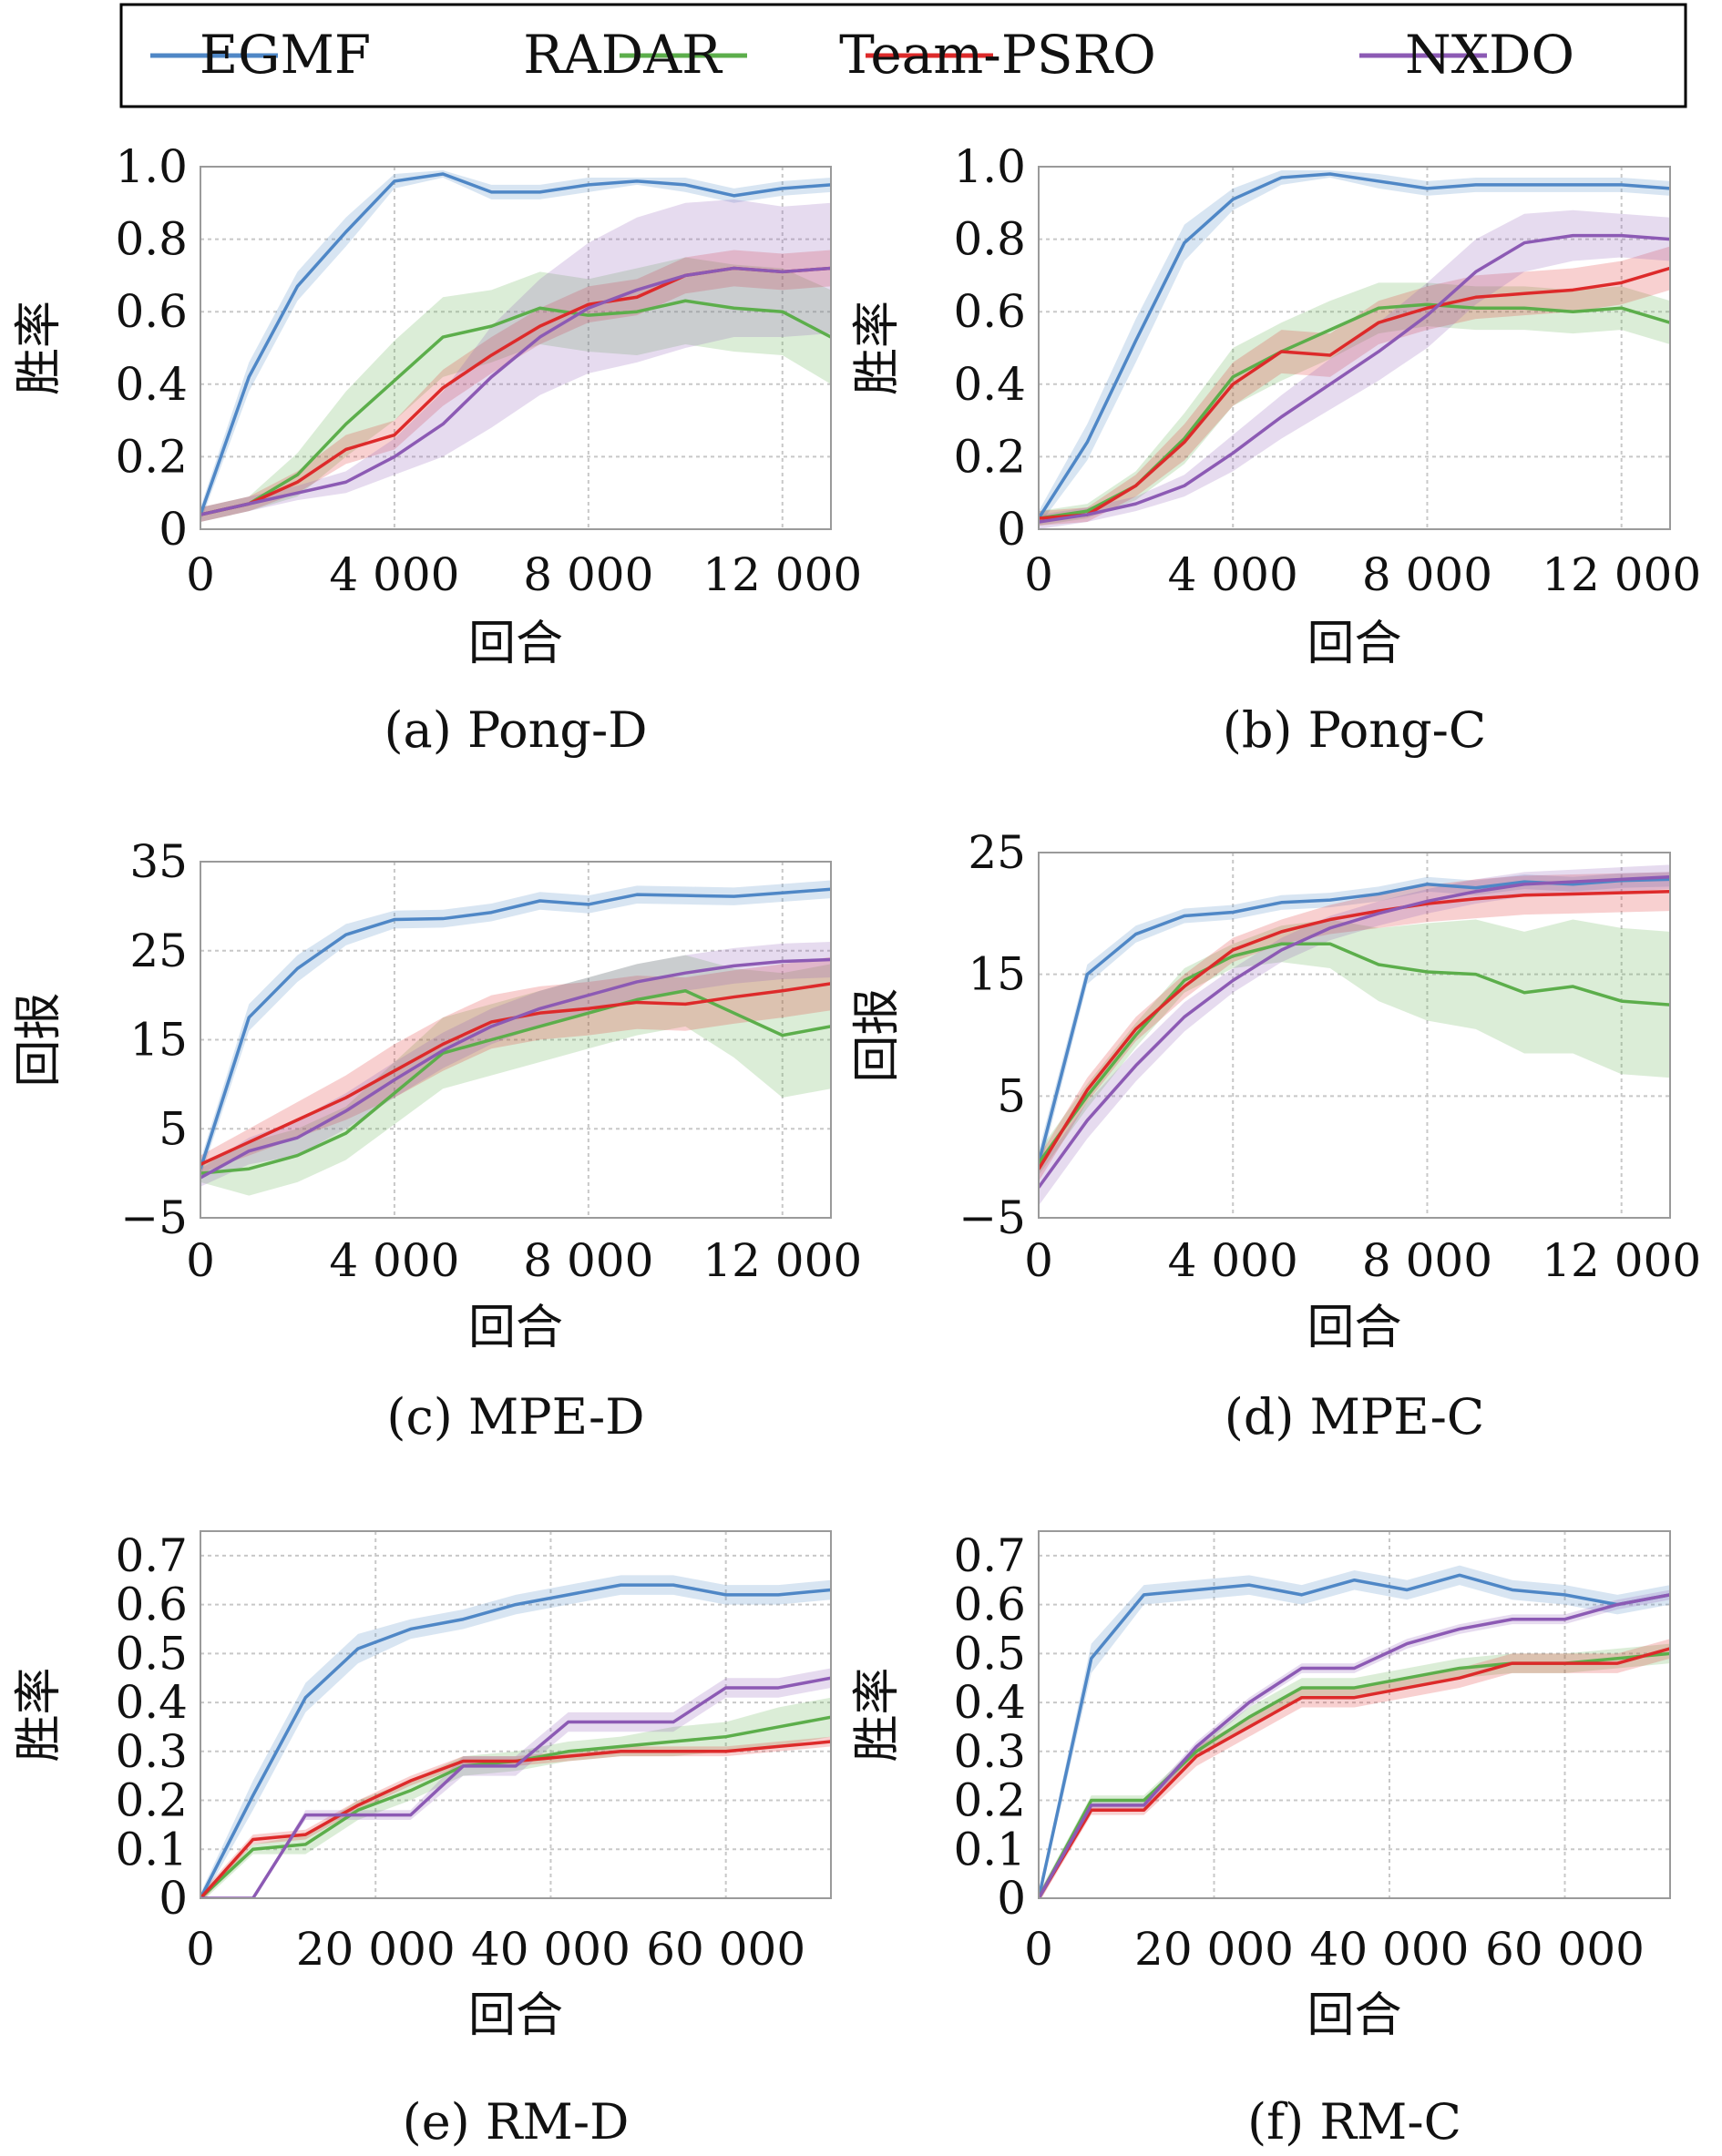 Image resolution: width=1722 pixels, height=2156 pixels. I want to click on legend-label-nxdo: NXDO, so click(1490, 55).